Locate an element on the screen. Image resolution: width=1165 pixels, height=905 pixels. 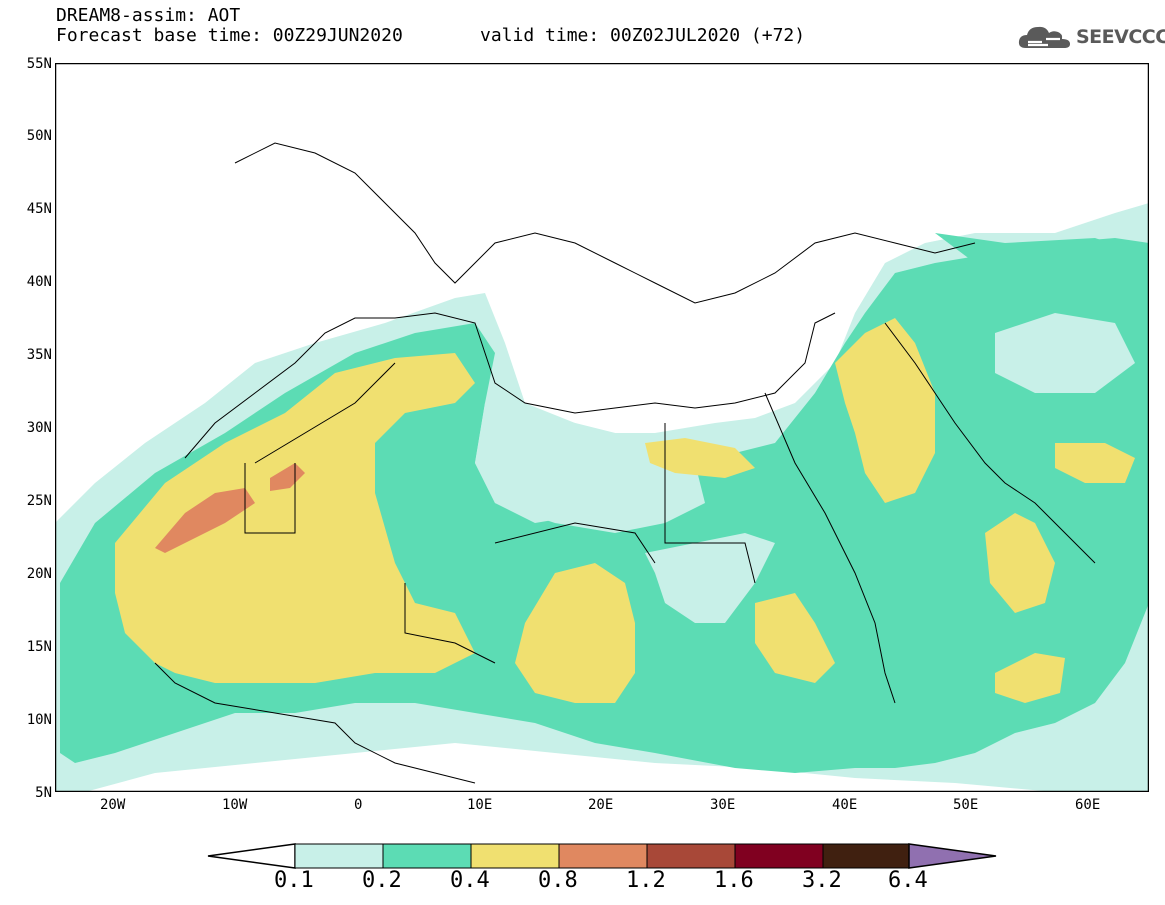
lon-label-10w: 10W is located at coordinates (235, 805).